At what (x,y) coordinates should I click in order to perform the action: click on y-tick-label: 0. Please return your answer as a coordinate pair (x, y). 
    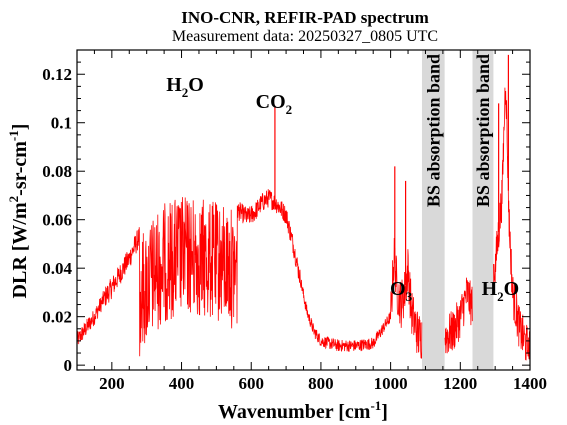
    Looking at the image, I should click on (68, 365).